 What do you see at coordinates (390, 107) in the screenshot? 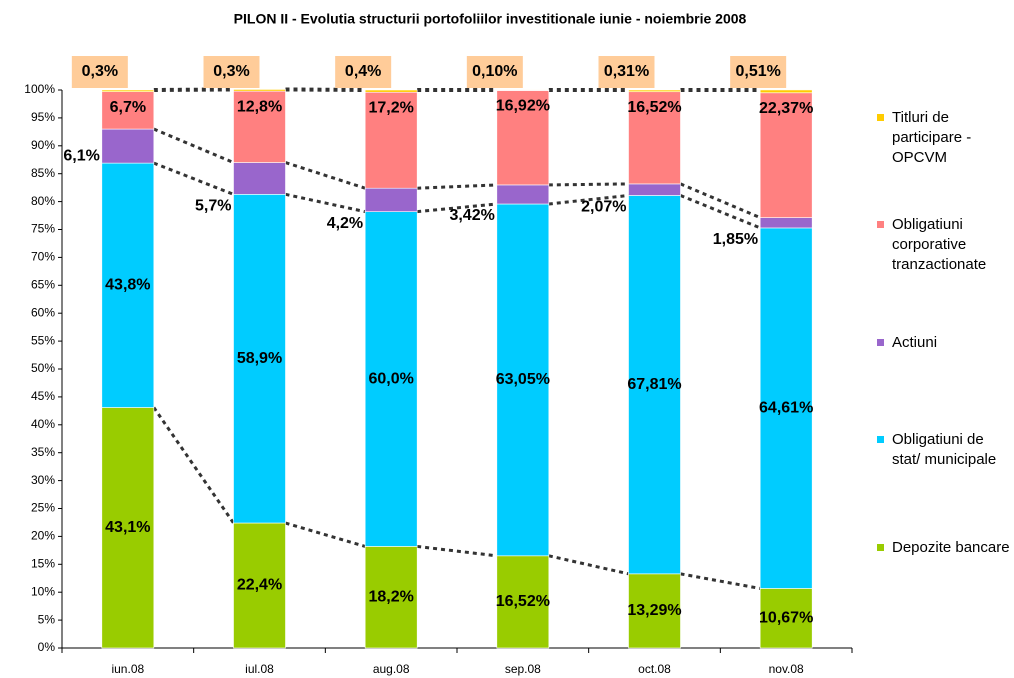
I see `value-label: 17,2%` at bounding box center [390, 107].